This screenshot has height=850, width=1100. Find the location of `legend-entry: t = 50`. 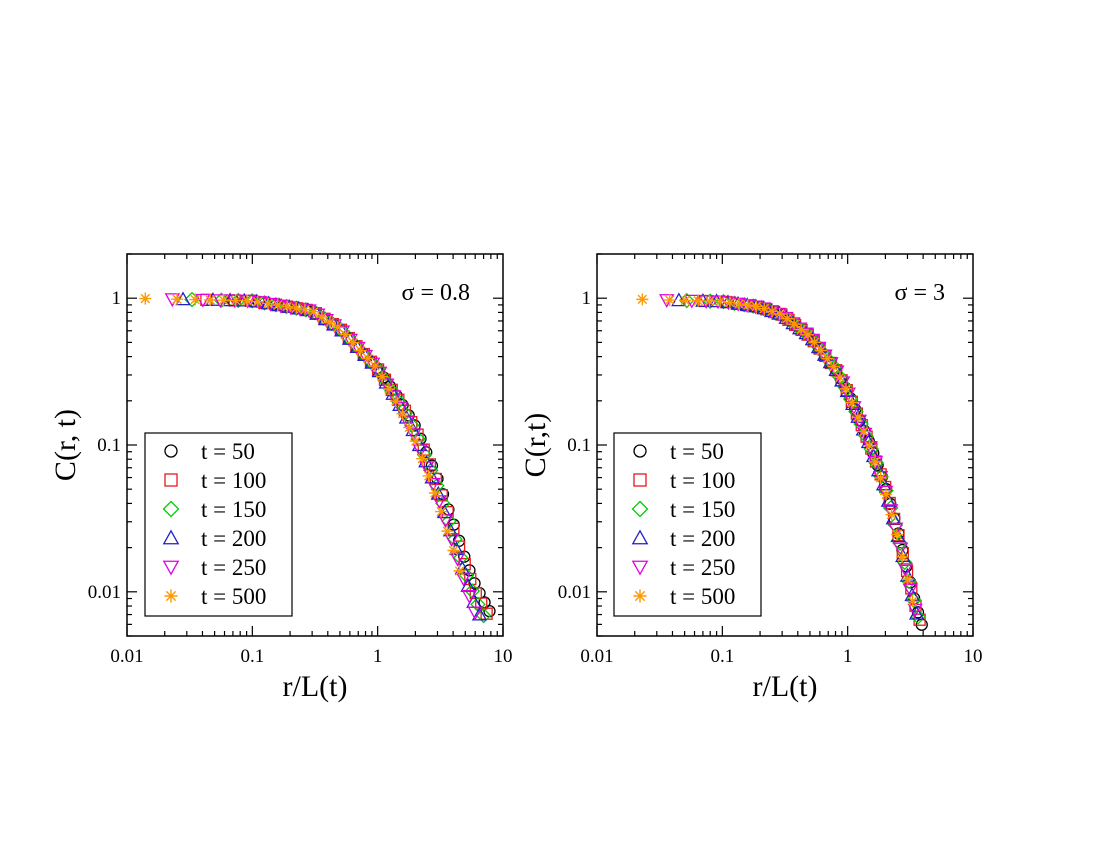

legend-entry: t = 50 is located at coordinates (228, 451).